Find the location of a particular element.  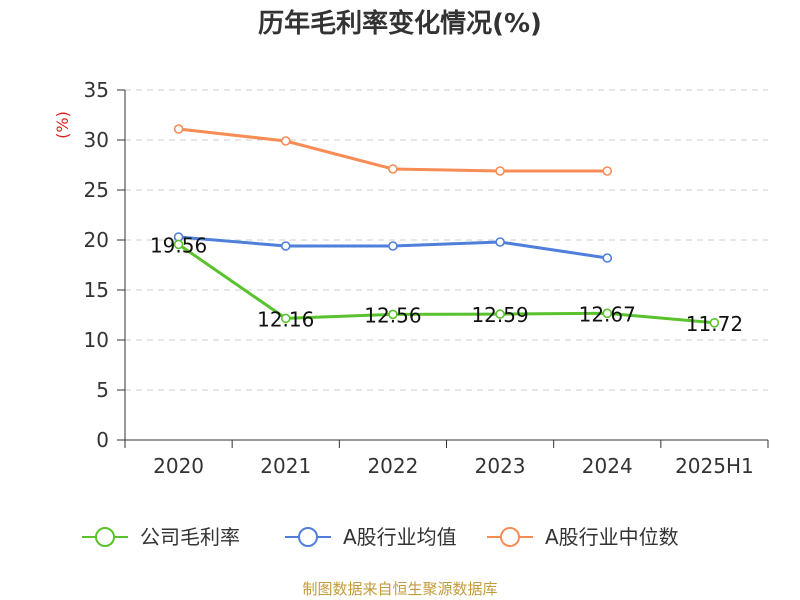

series-0-data-label-2: 12.56 is located at coordinates (392, 315).